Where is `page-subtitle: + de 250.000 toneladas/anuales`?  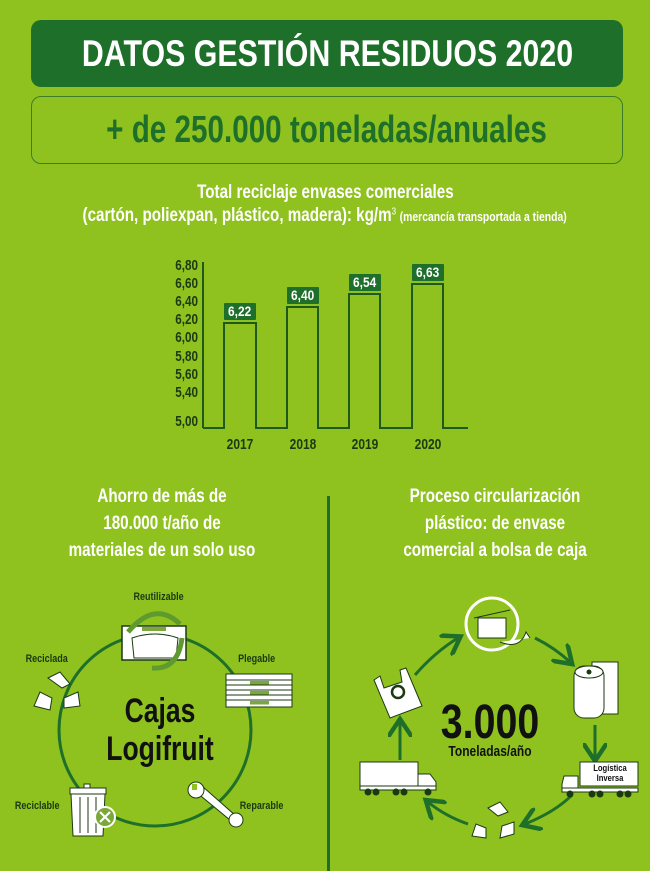 page-subtitle: + de 250.000 toneladas/anuales is located at coordinates (327, 129).